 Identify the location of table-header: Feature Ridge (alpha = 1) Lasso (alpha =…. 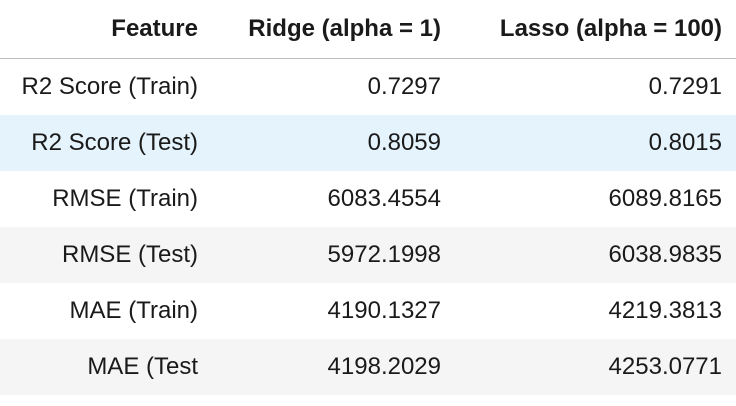
(368, 29).